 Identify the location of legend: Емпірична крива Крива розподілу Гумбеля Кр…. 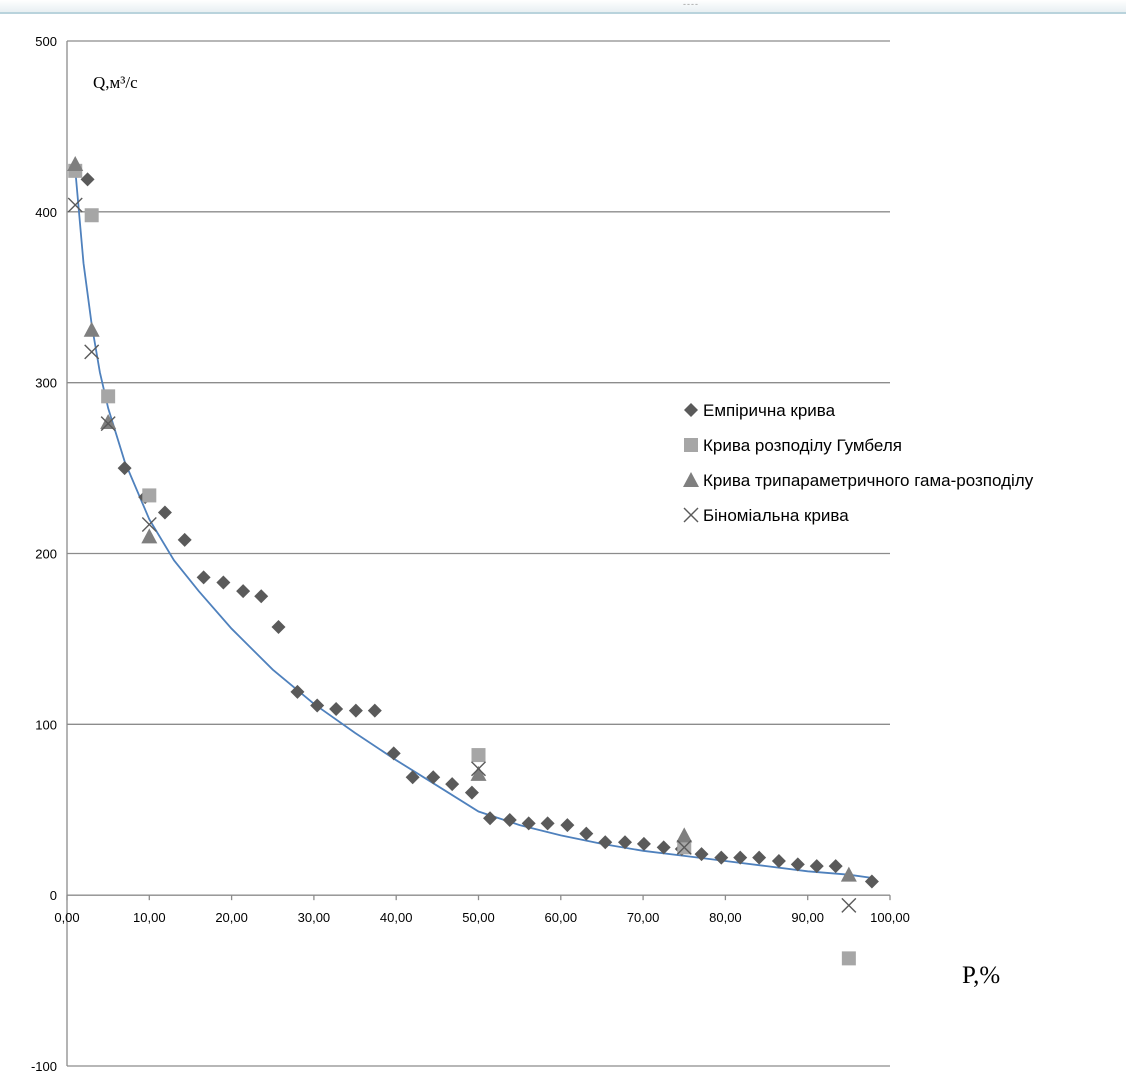
(858, 463).